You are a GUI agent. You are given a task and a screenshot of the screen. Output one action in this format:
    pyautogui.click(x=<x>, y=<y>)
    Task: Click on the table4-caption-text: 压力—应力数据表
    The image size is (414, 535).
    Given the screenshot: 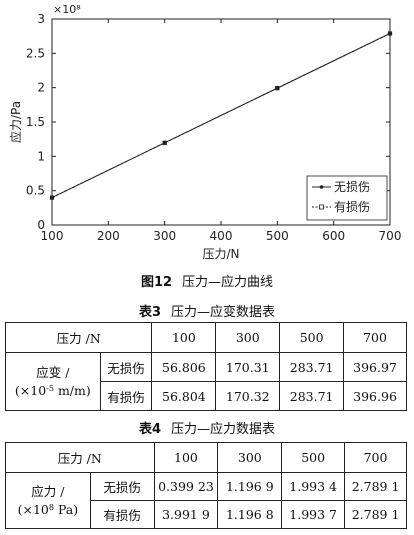 What is the action you would take?
    pyautogui.click(x=223, y=429)
    